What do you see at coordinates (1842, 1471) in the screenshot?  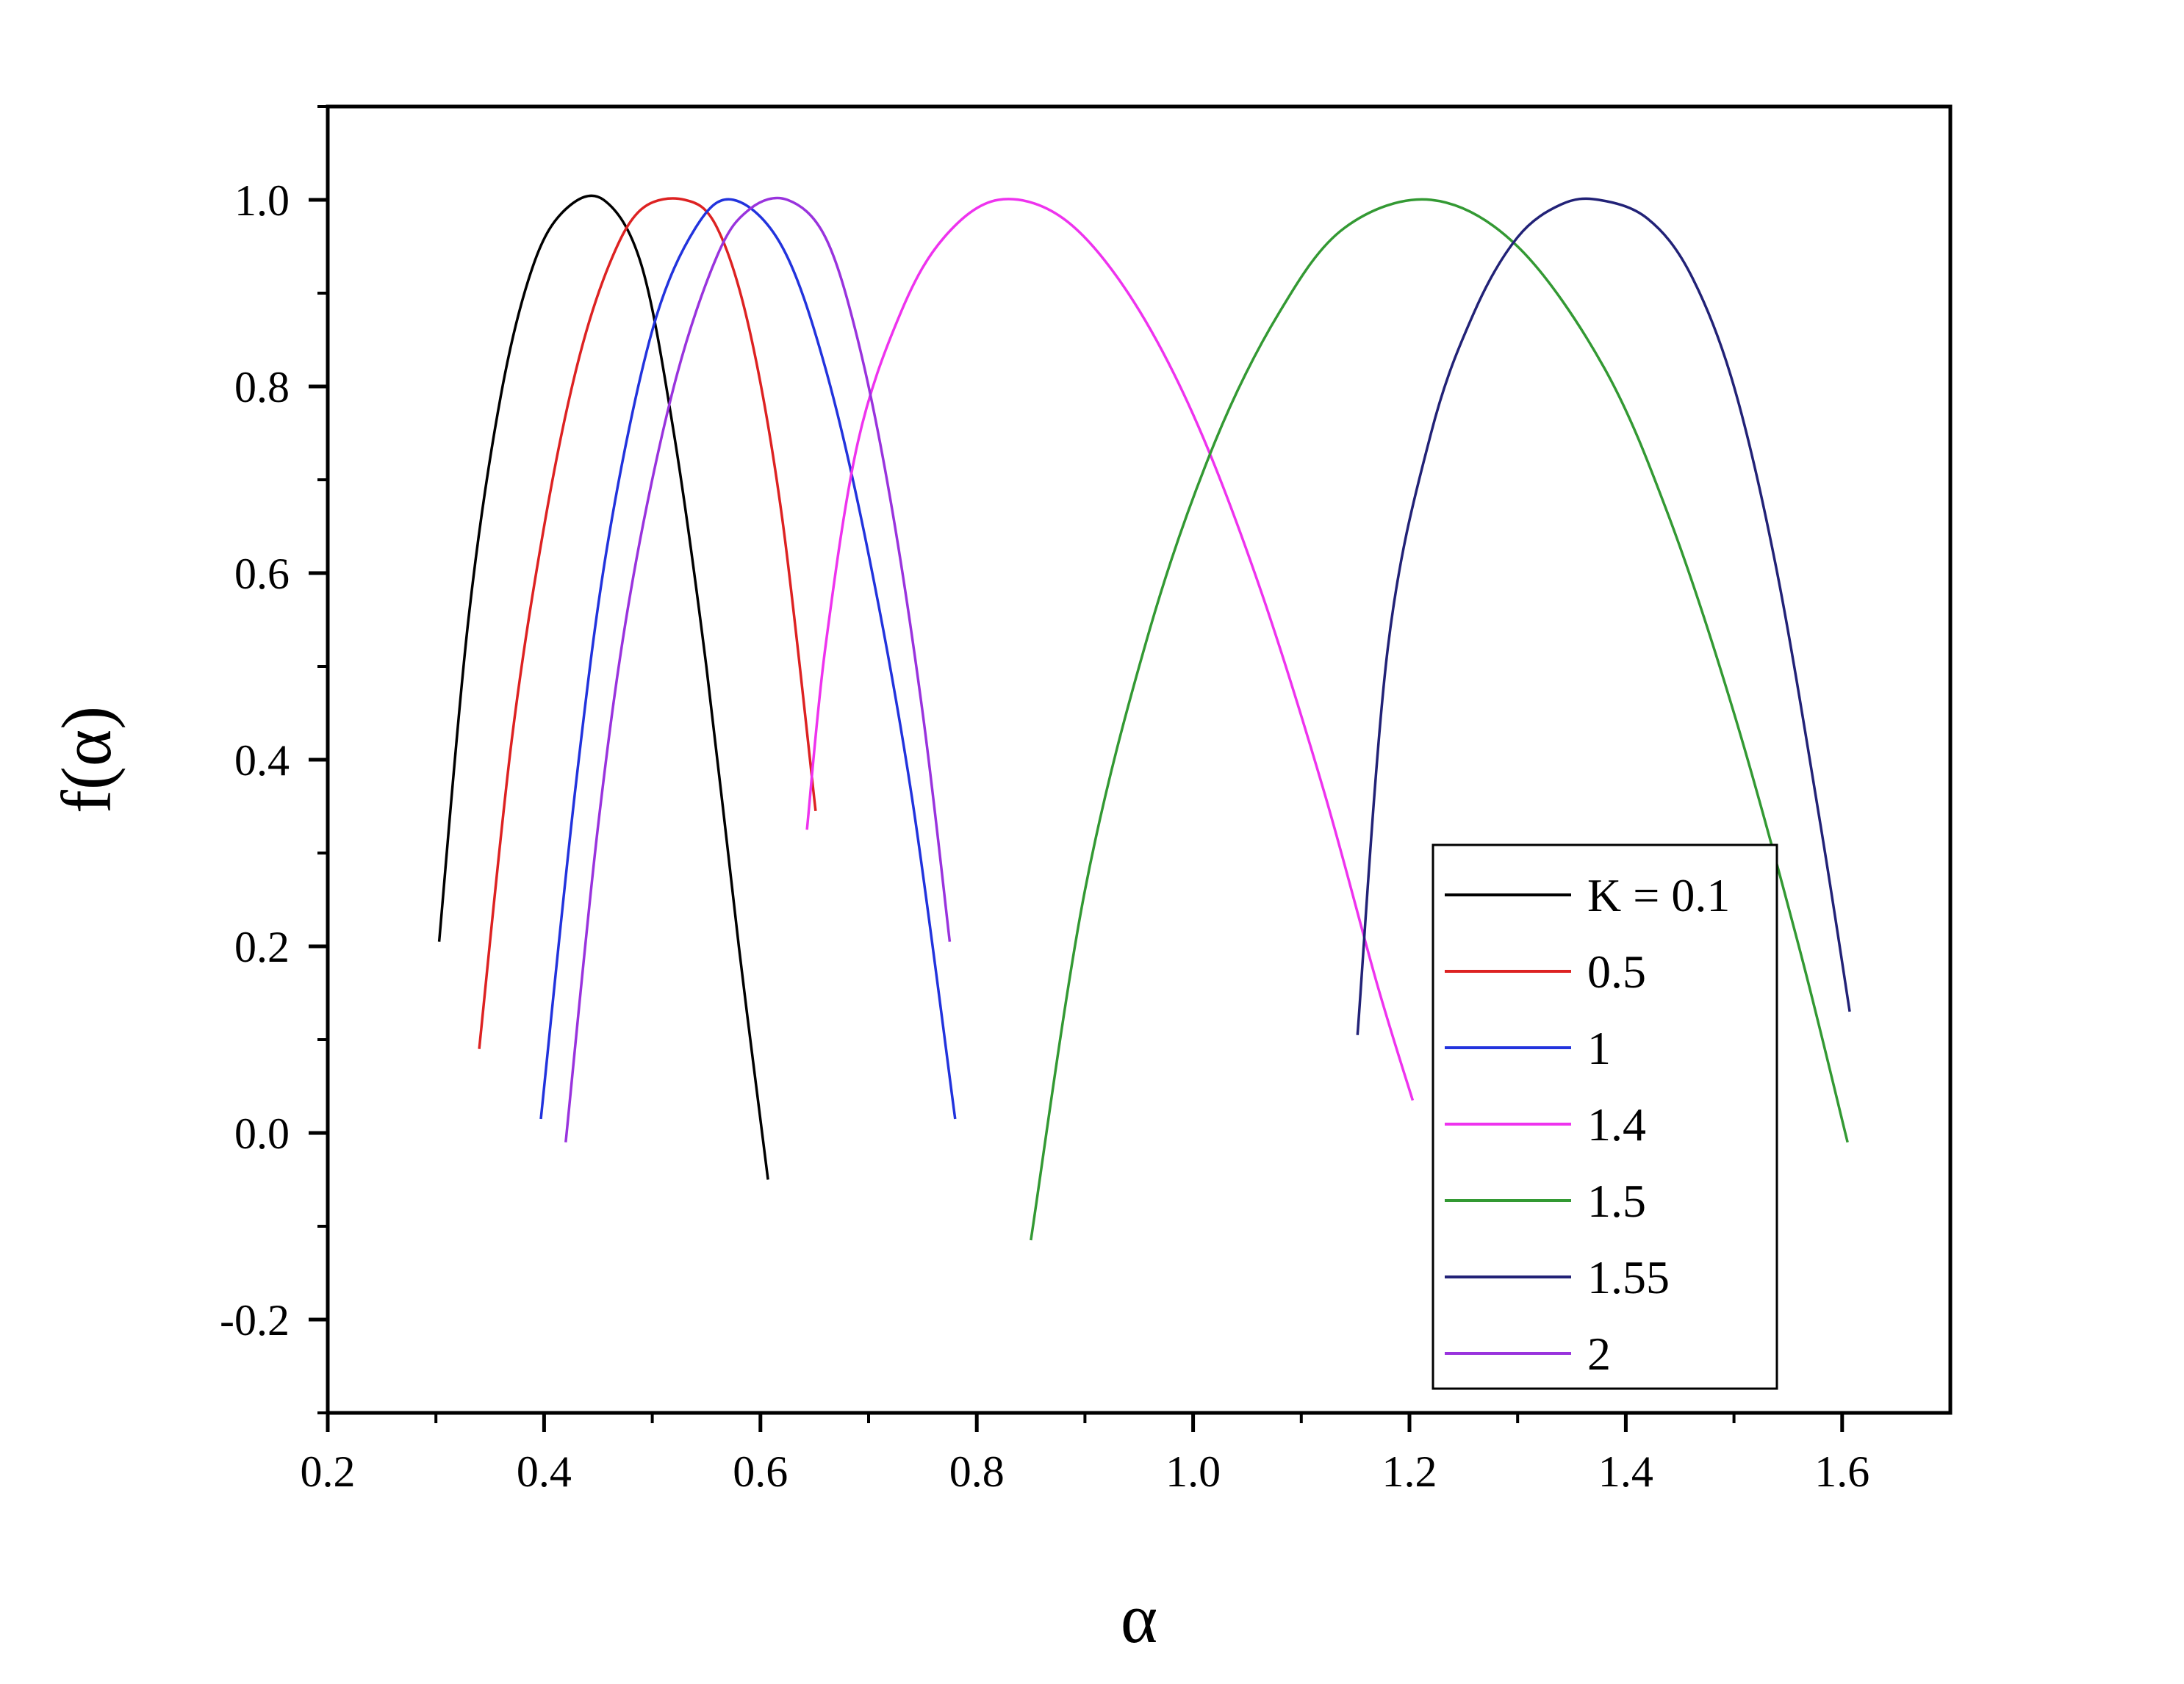 I see `x-tick-label: 1.6` at bounding box center [1842, 1471].